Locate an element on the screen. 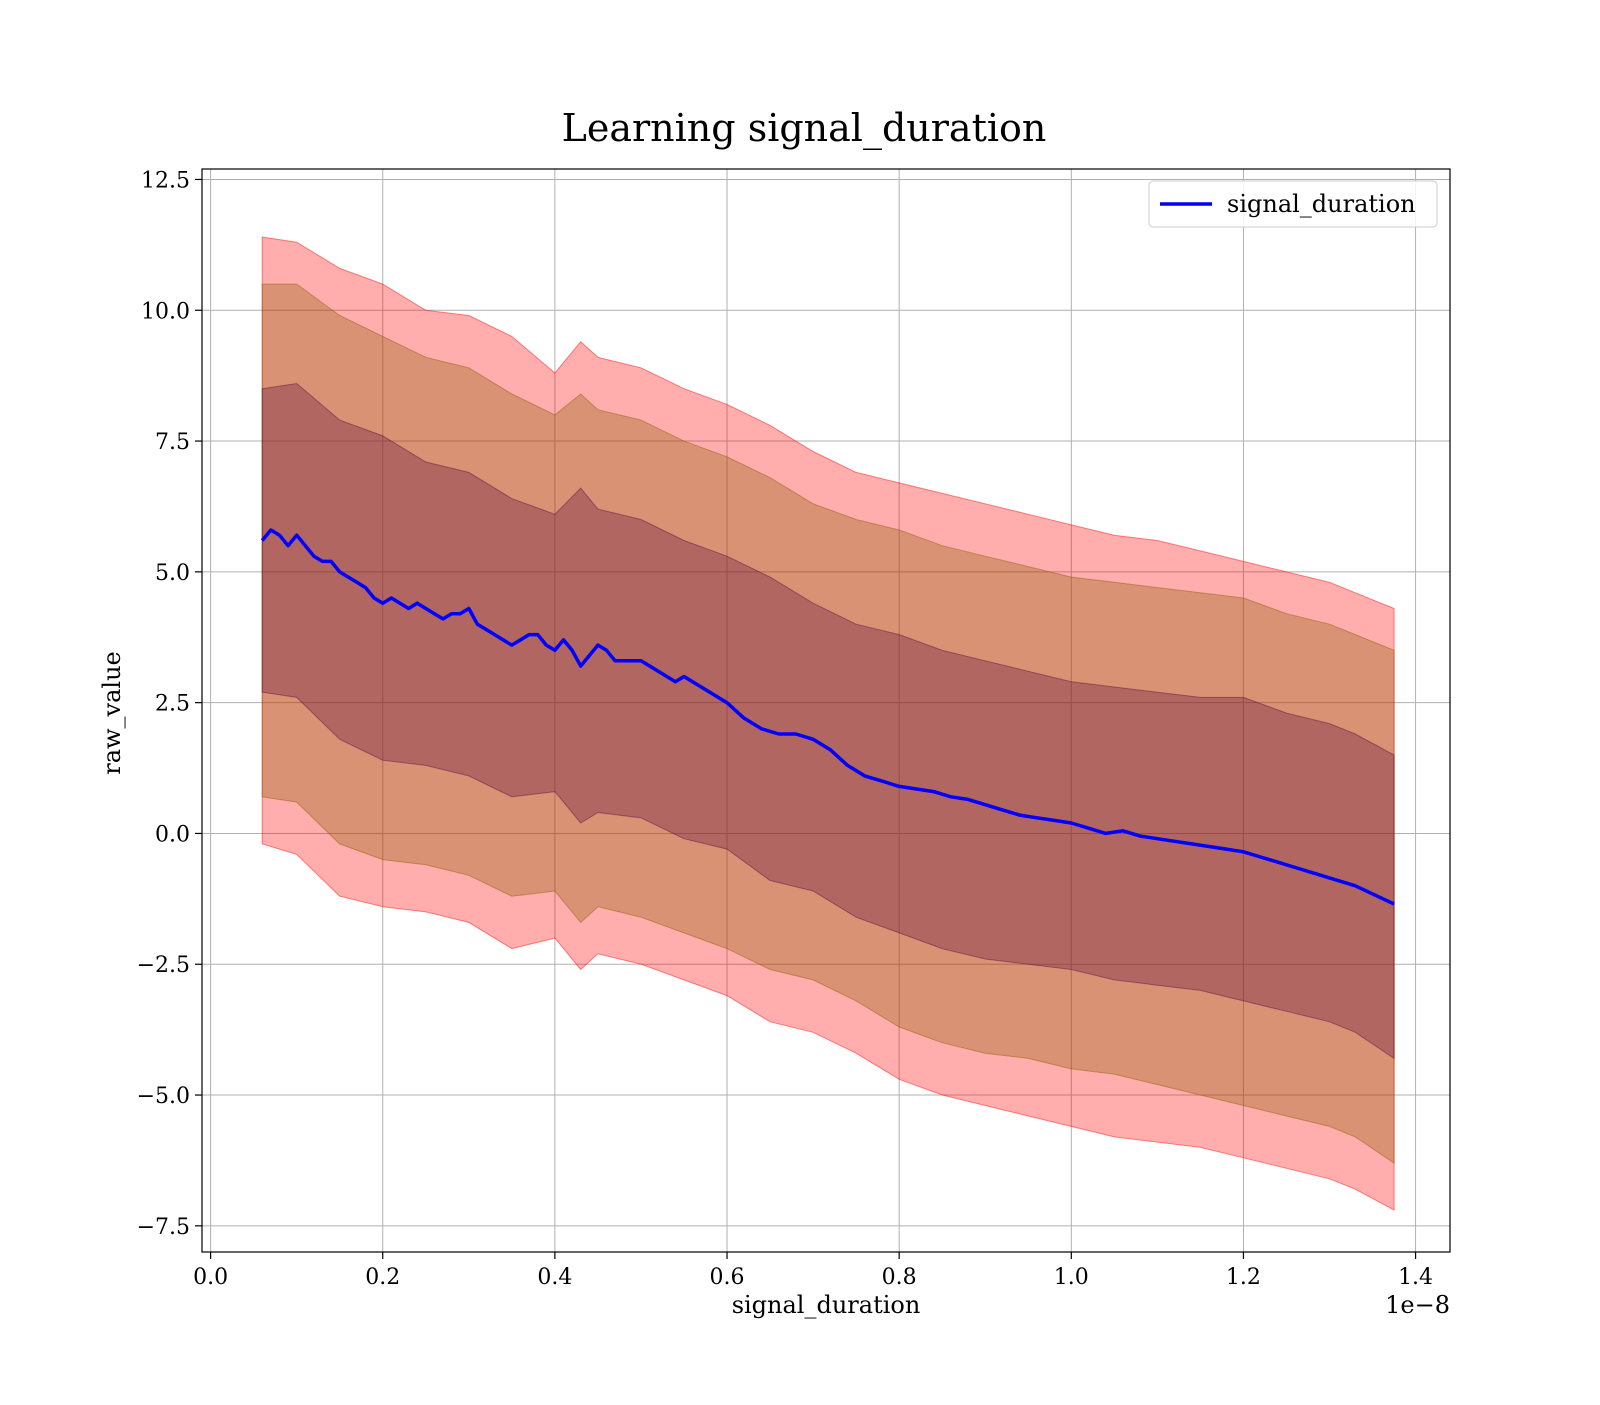 The width and height of the screenshot is (1600, 1405). x-tick-label: 0.0 is located at coordinates (210, 1277).